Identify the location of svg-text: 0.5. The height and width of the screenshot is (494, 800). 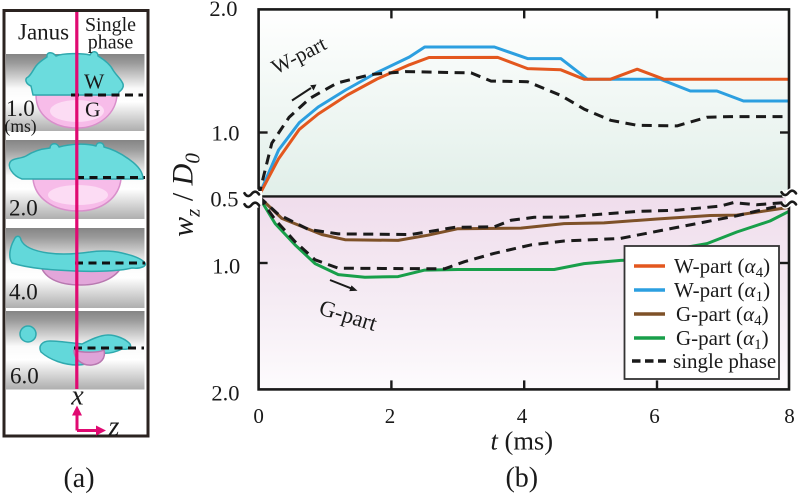
(224, 198).